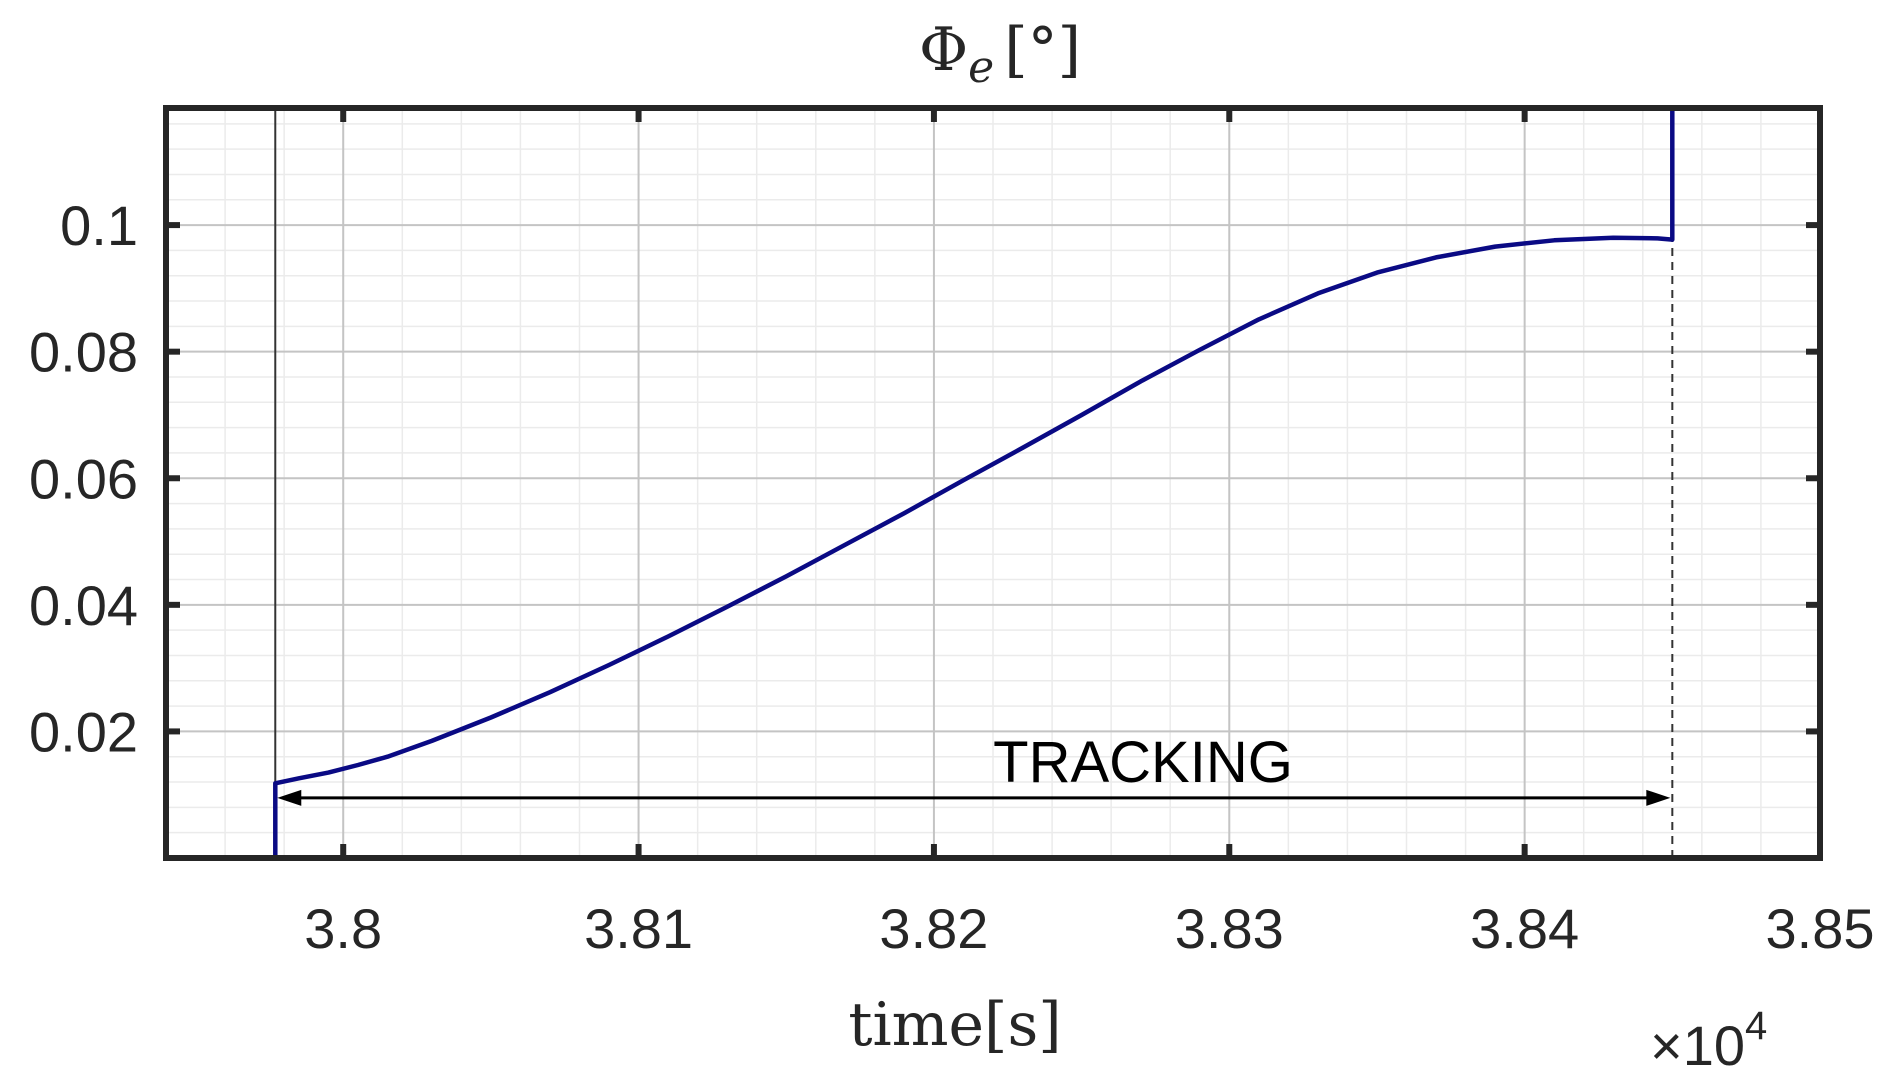 This screenshot has width=1886, height=1082. I want to click on title-unit: [°], so click(1042, 50).